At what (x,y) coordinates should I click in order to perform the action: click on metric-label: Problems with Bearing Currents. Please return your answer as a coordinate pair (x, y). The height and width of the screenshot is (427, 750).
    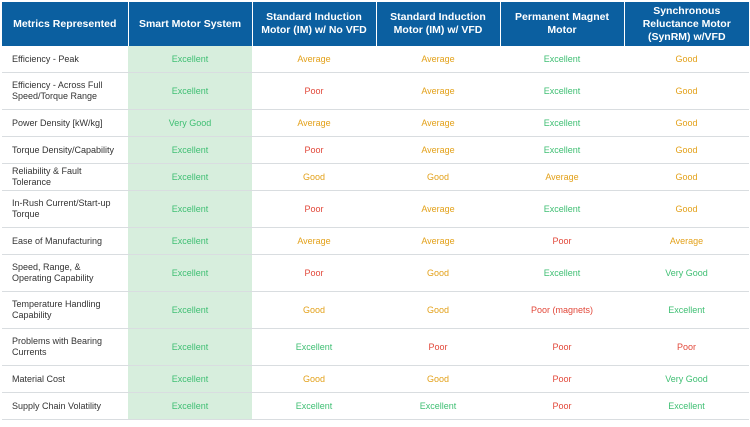
    Looking at the image, I should click on (65, 347).